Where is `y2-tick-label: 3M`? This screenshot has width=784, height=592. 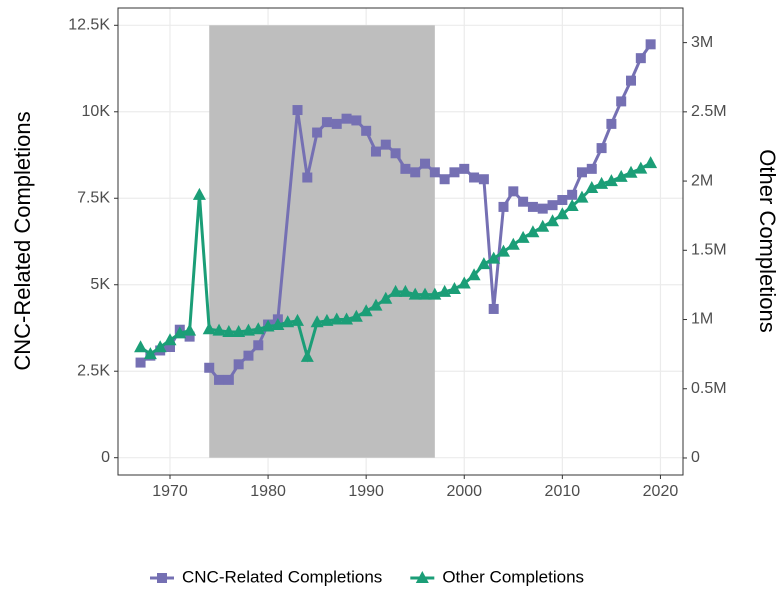 y2-tick-label: 3M is located at coordinates (702, 42).